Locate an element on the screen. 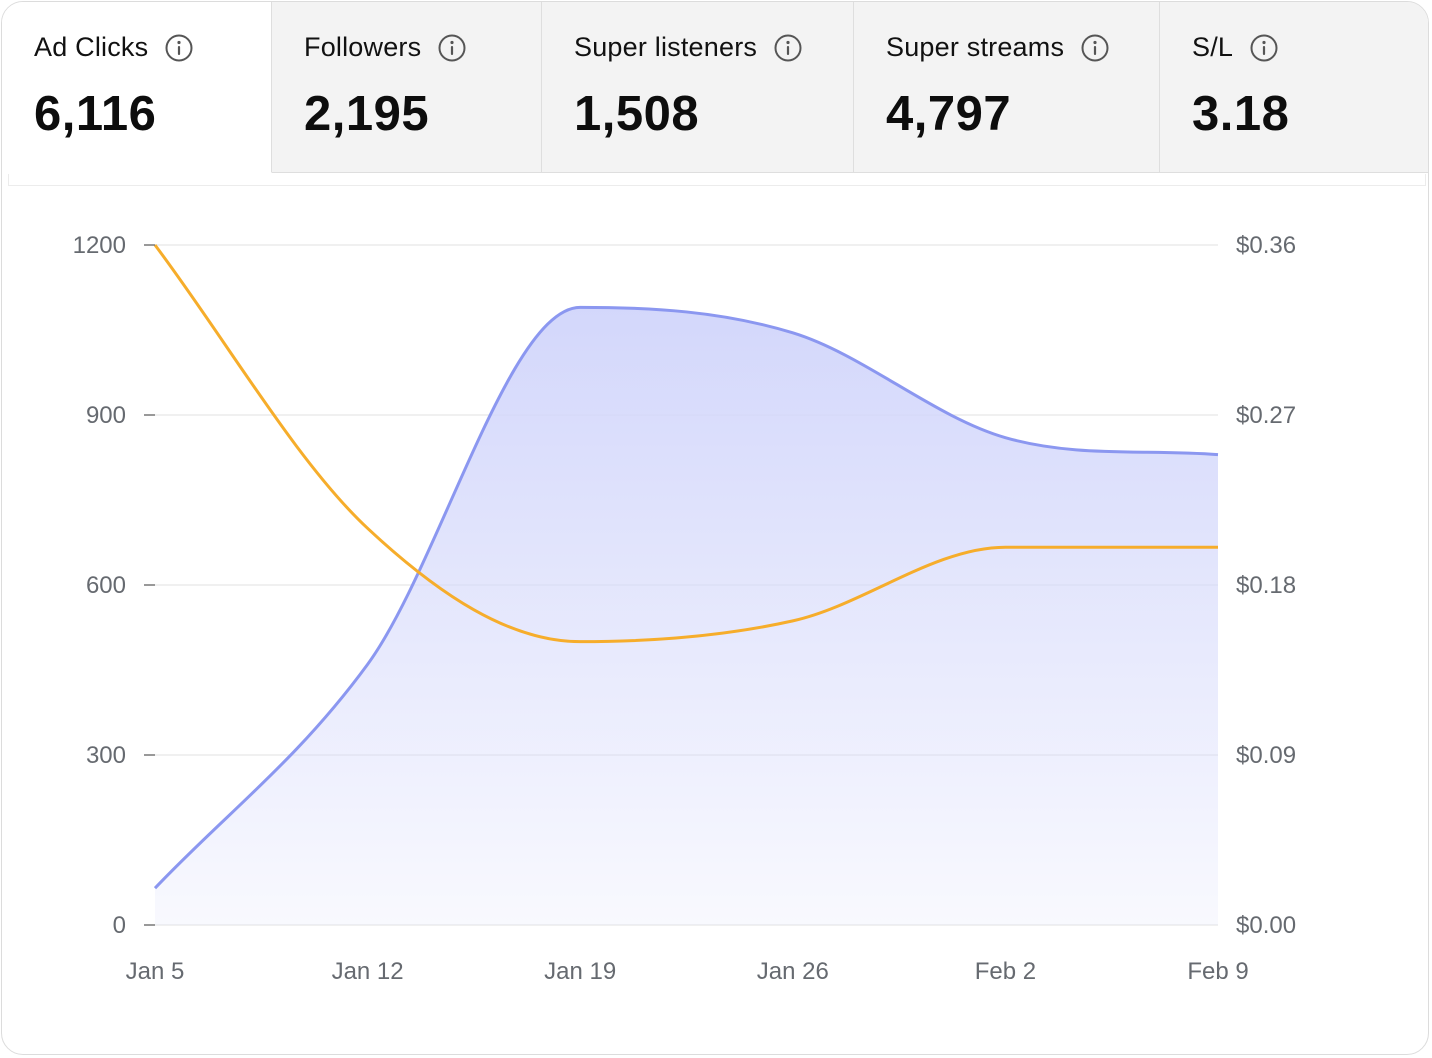 This screenshot has height=1058, width=1432. y-right-tick-label: $0.00 is located at coordinates (1266, 925).